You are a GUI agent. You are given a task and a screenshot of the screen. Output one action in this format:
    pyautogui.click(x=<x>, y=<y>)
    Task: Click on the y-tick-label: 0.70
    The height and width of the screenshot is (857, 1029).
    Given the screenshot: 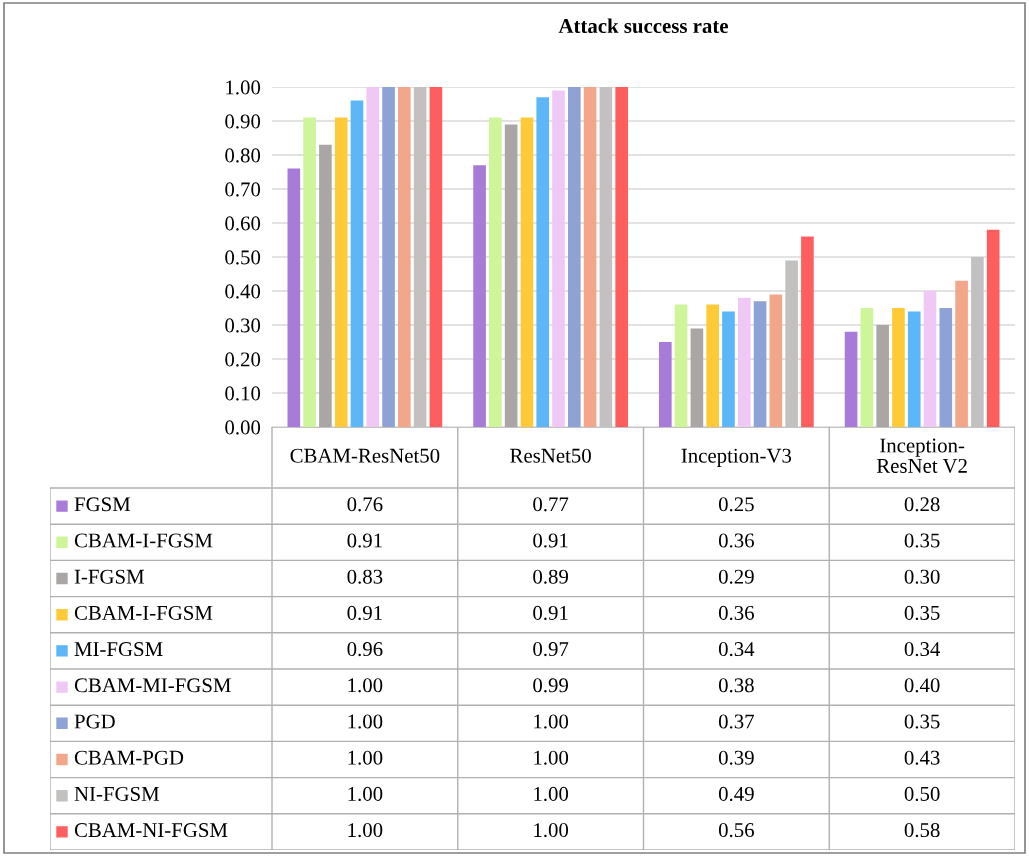 What is the action you would take?
    pyautogui.click(x=243, y=189)
    